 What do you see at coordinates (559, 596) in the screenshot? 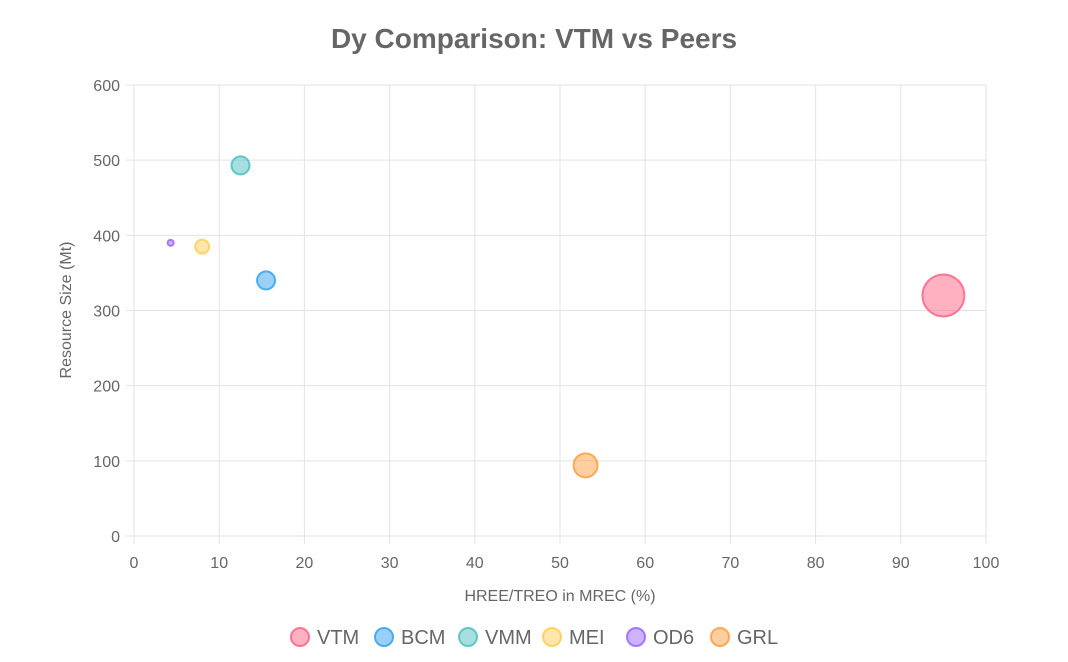
I see `x-axis-title: HREE/TREO in MREC (%)` at bounding box center [559, 596].